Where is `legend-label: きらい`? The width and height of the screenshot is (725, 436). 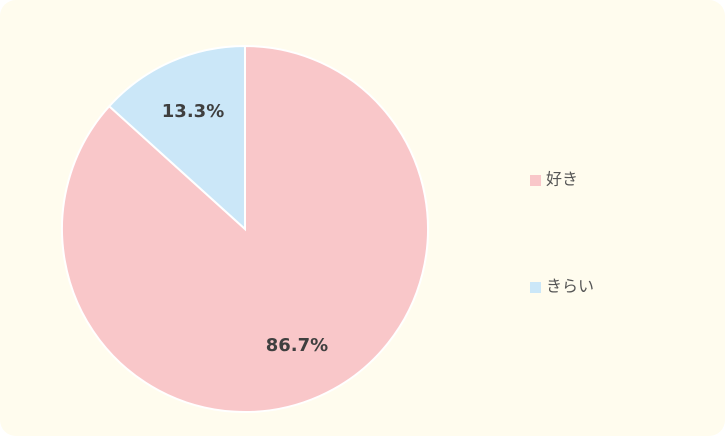 legend-label: きらい is located at coordinates (570, 286).